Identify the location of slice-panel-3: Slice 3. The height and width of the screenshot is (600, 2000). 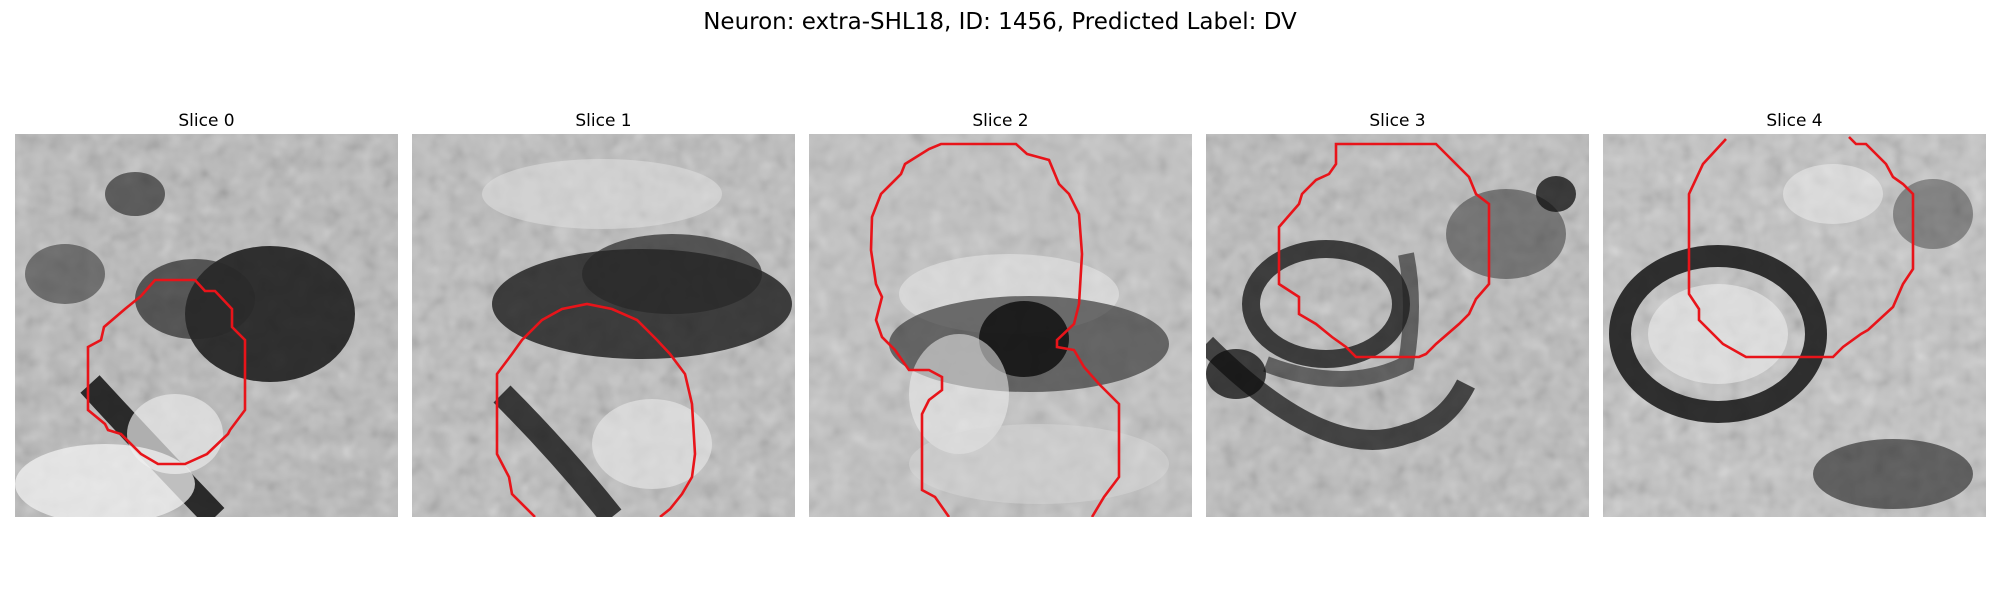
(1397, 312).